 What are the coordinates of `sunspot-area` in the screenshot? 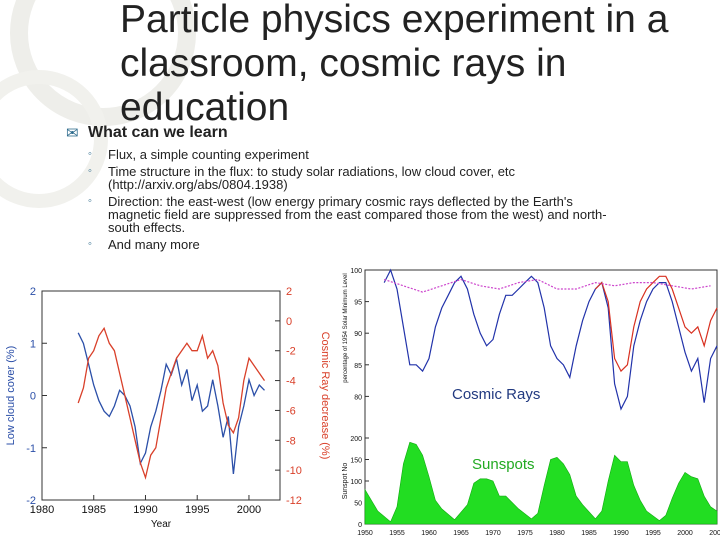 It's located at (541, 483).